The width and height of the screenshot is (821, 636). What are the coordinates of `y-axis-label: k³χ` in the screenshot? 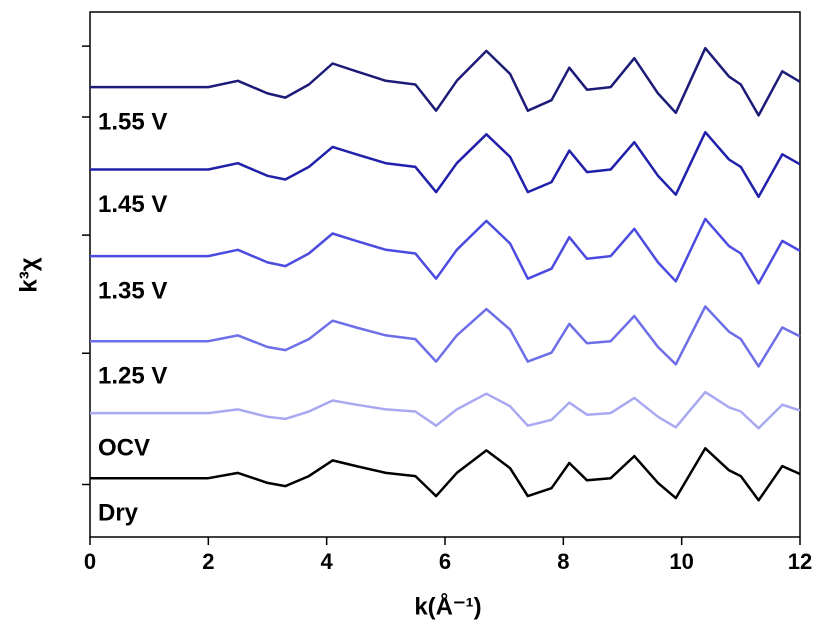 It's located at (28, 274).